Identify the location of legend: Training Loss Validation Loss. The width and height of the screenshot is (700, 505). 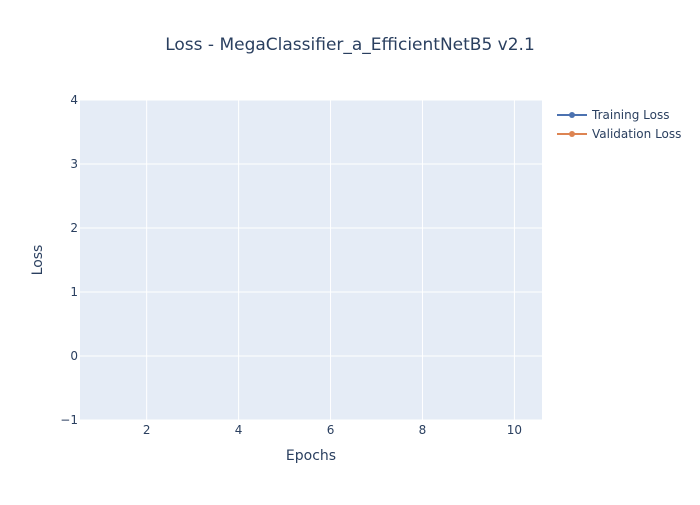
(619, 124).